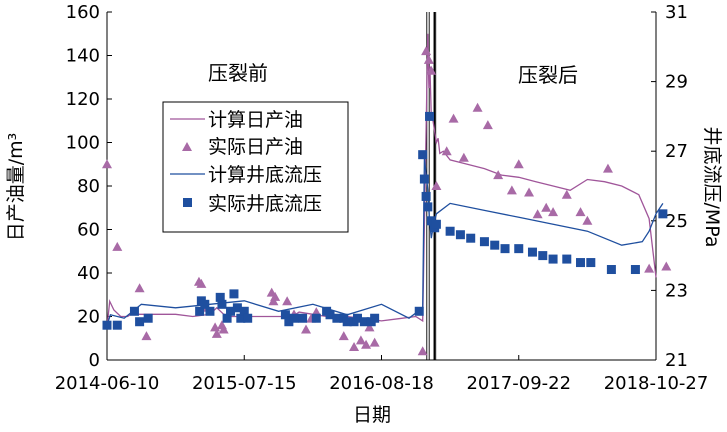 The height and width of the screenshot is (432, 727). Describe the element at coordinates (656, 383) in the screenshot. I see `x-tick-label: 2018-10-27` at that location.